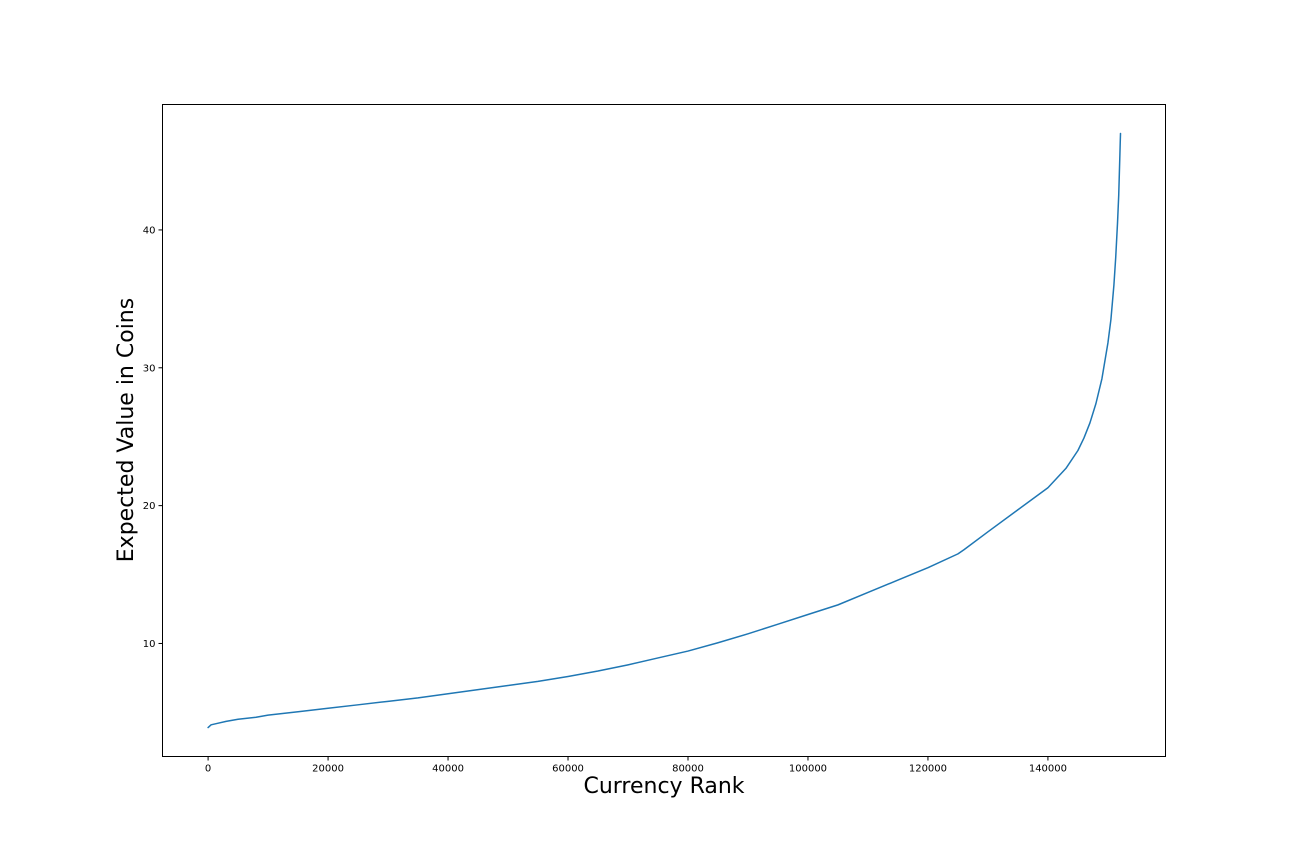 Image resolution: width=1296 pixels, height=864 pixels. Describe the element at coordinates (636, 765) in the screenshot. I see `x-axis: 0 20000 40000 60000 80000 100000 120000 140000` at that location.